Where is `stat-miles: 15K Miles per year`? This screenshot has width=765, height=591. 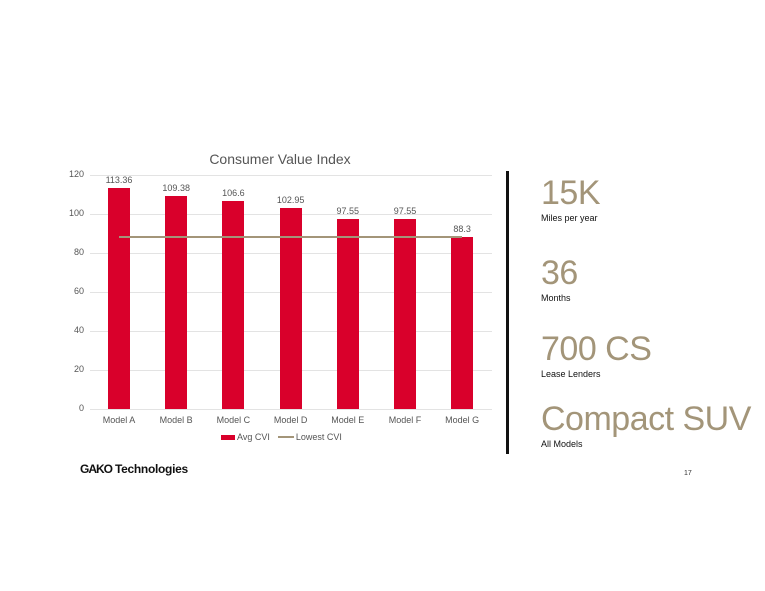
stat-miles: 15K Miles per year is located at coordinates (571, 198).